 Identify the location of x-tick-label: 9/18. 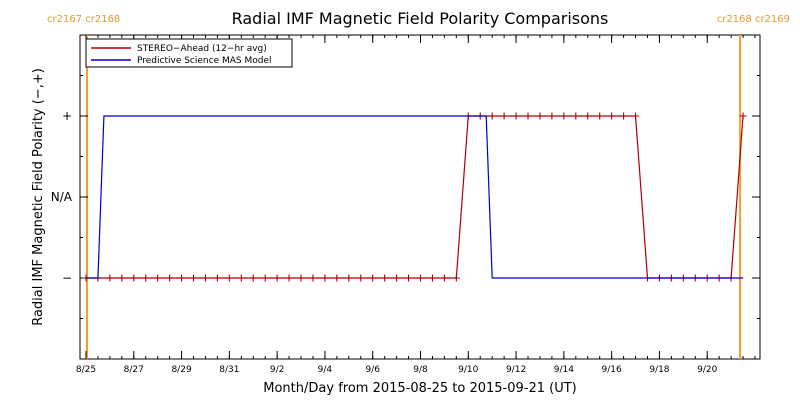
(659, 370).